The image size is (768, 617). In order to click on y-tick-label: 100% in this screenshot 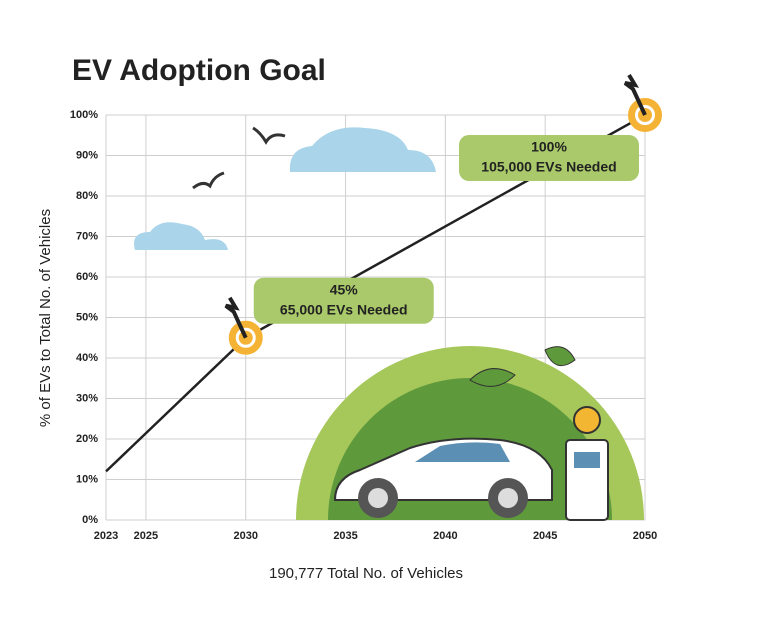, I will do `click(84, 115)`.